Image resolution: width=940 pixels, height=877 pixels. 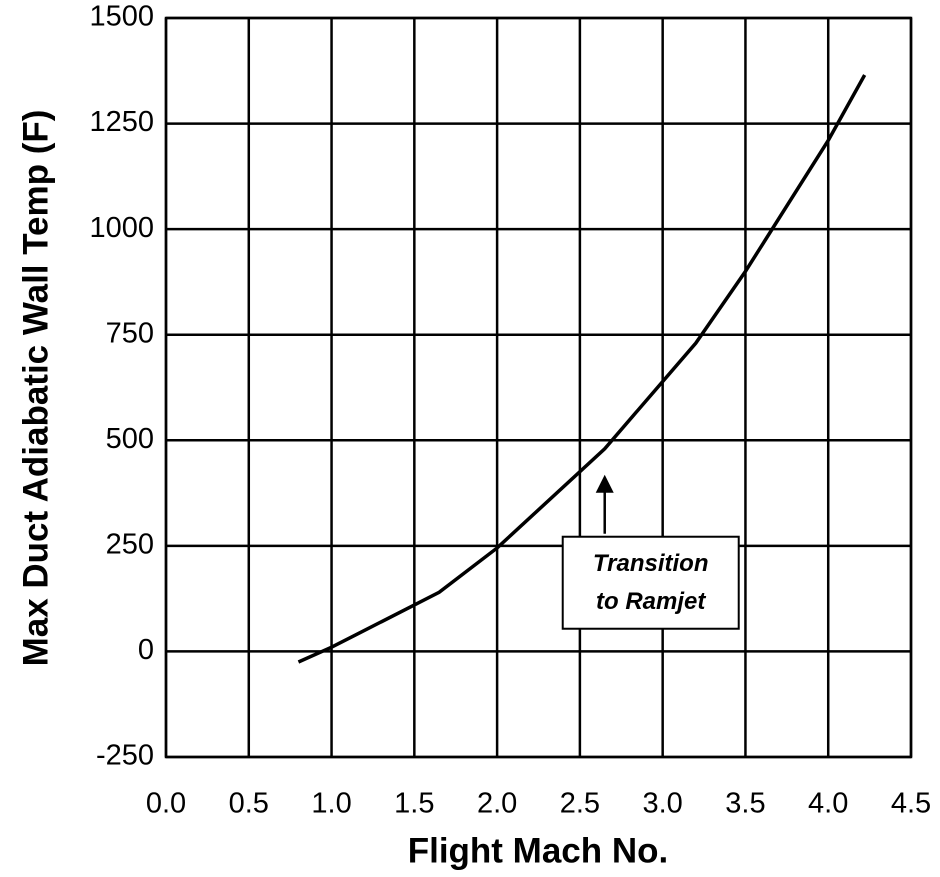 I want to click on y-tick-label: 750, so click(x=130, y=333).